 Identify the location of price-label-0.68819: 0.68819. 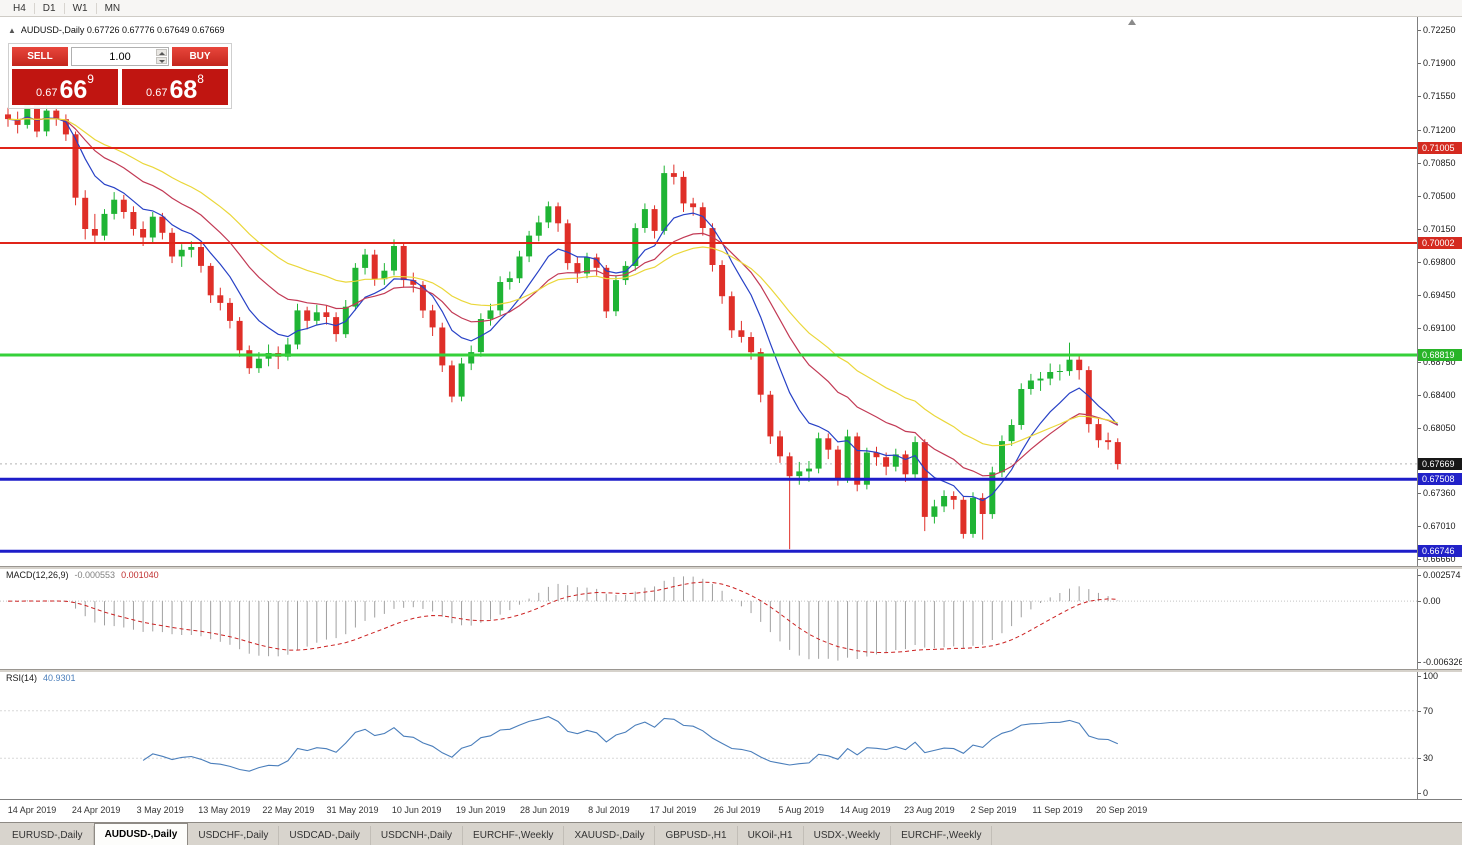
(1440, 355).